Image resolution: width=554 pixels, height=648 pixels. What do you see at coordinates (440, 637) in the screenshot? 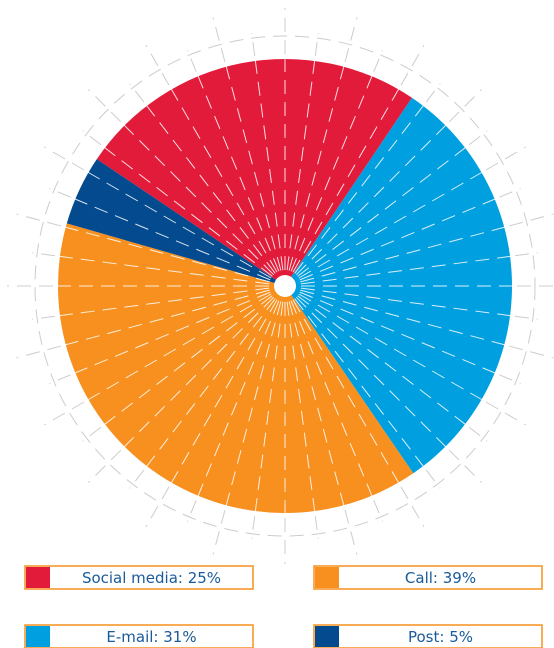
I see `legend-label: Post: 5%` at bounding box center [440, 637].